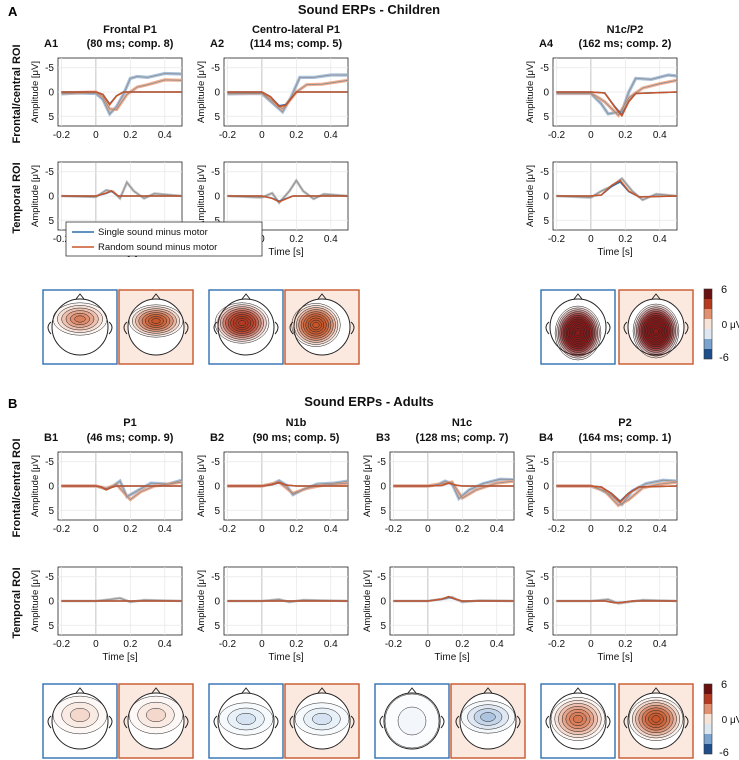  What do you see at coordinates (164, 239) in the screenshot?
I see `legend-box` at bounding box center [164, 239].